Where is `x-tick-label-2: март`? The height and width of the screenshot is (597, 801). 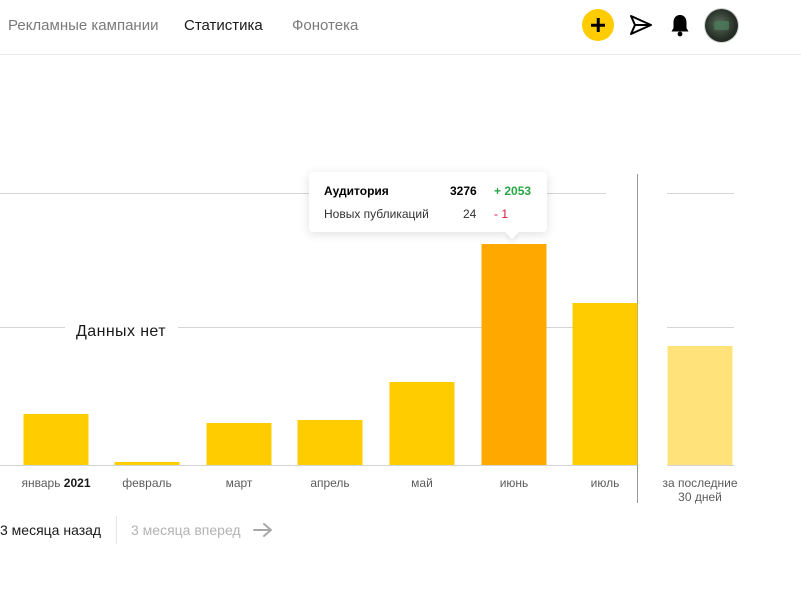
x-tick-label-2: март is located at coordinates (239, 483).